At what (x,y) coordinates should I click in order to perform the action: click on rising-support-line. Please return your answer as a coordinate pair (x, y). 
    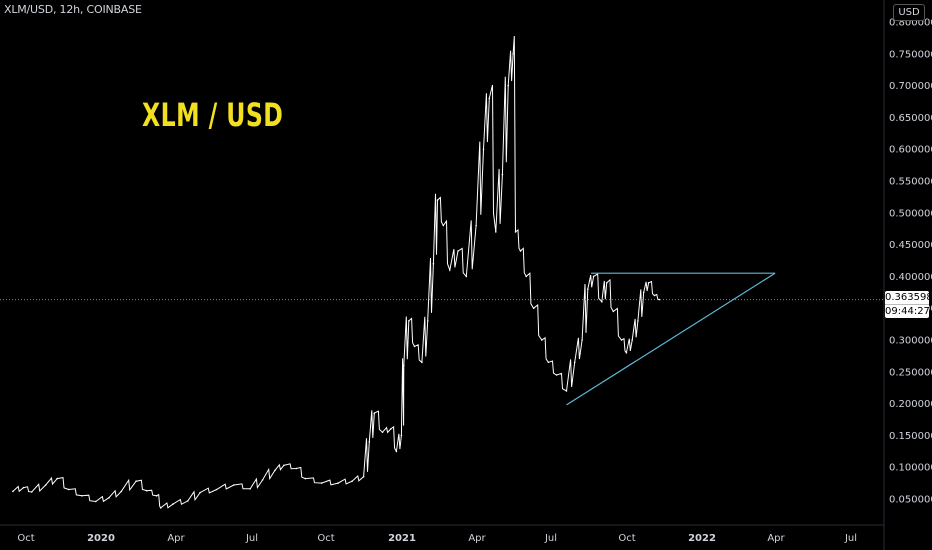
    Looking at the image, I should click on (671, 339).